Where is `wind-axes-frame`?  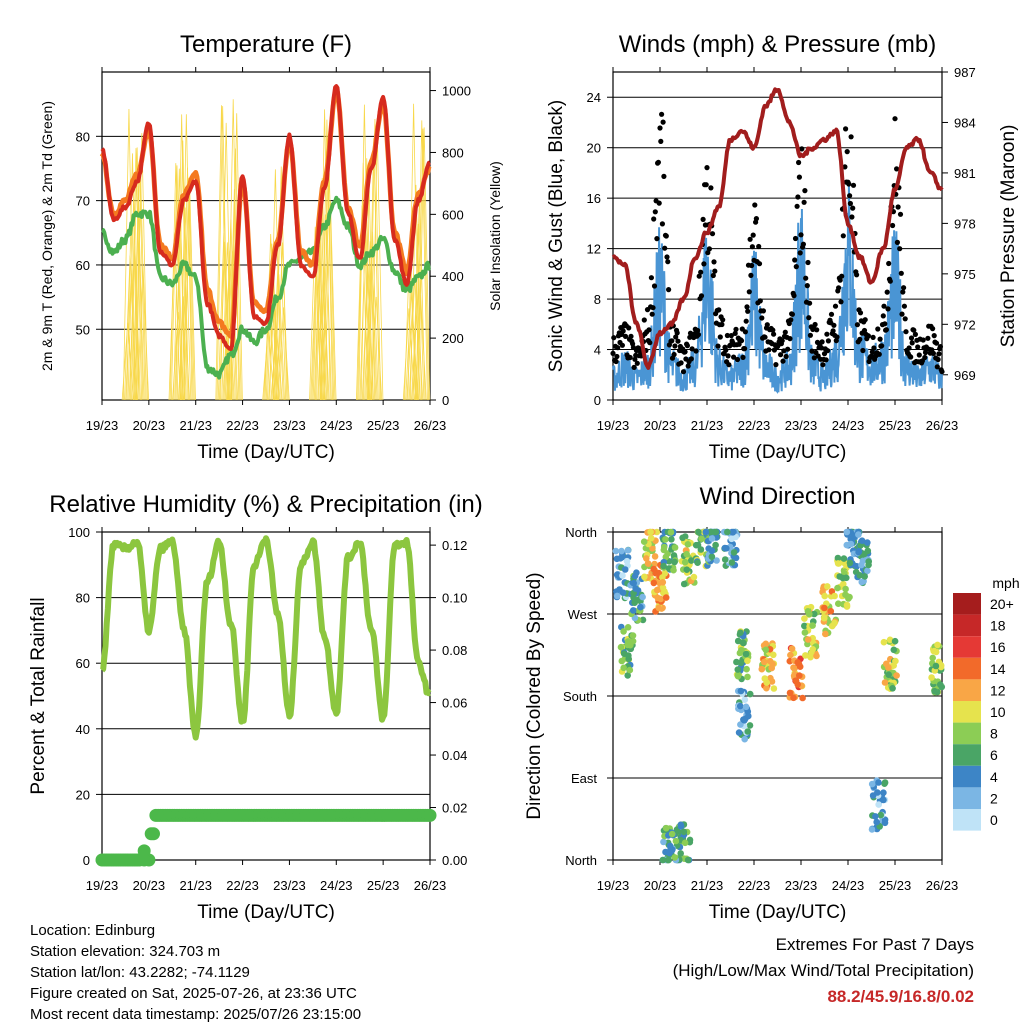
wind-axes-frame is located at coordinates (777, 236).